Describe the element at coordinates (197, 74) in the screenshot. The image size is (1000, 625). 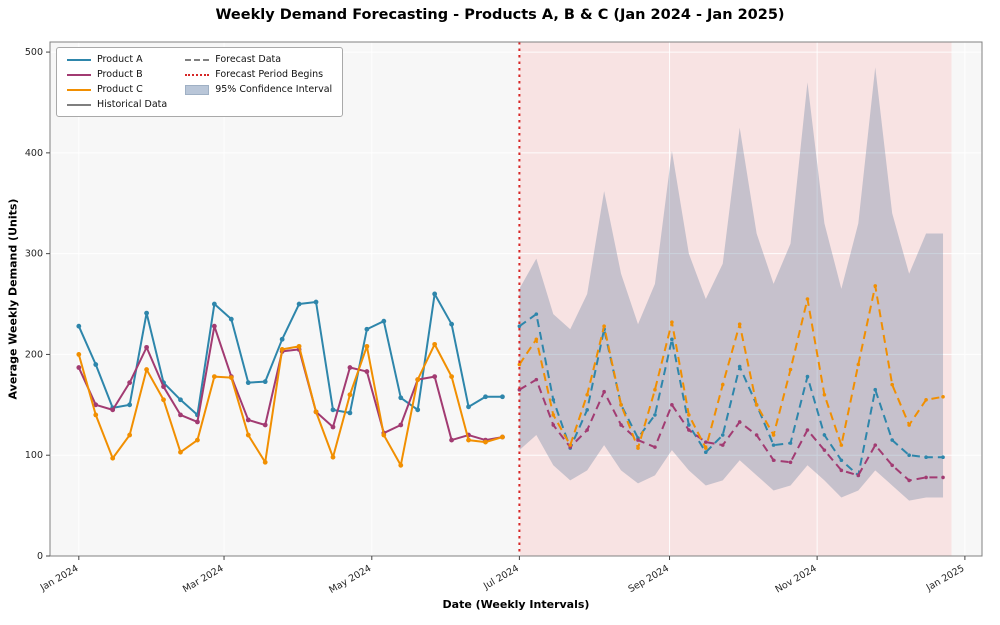
I see `legend-swatch-forecast-period-begins` at that location.